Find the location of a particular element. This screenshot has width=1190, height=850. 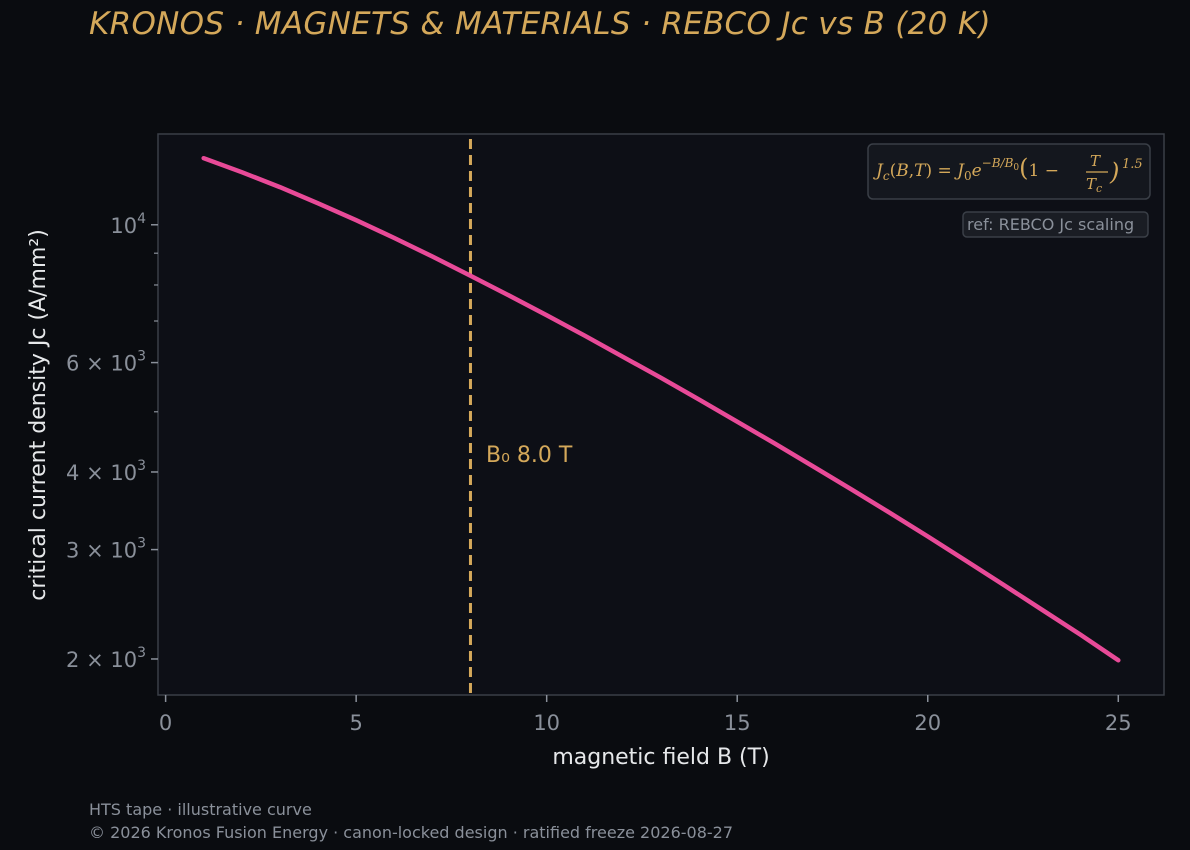

y-tick-label: 2 × 10³ is located at coordinates (106, 658).